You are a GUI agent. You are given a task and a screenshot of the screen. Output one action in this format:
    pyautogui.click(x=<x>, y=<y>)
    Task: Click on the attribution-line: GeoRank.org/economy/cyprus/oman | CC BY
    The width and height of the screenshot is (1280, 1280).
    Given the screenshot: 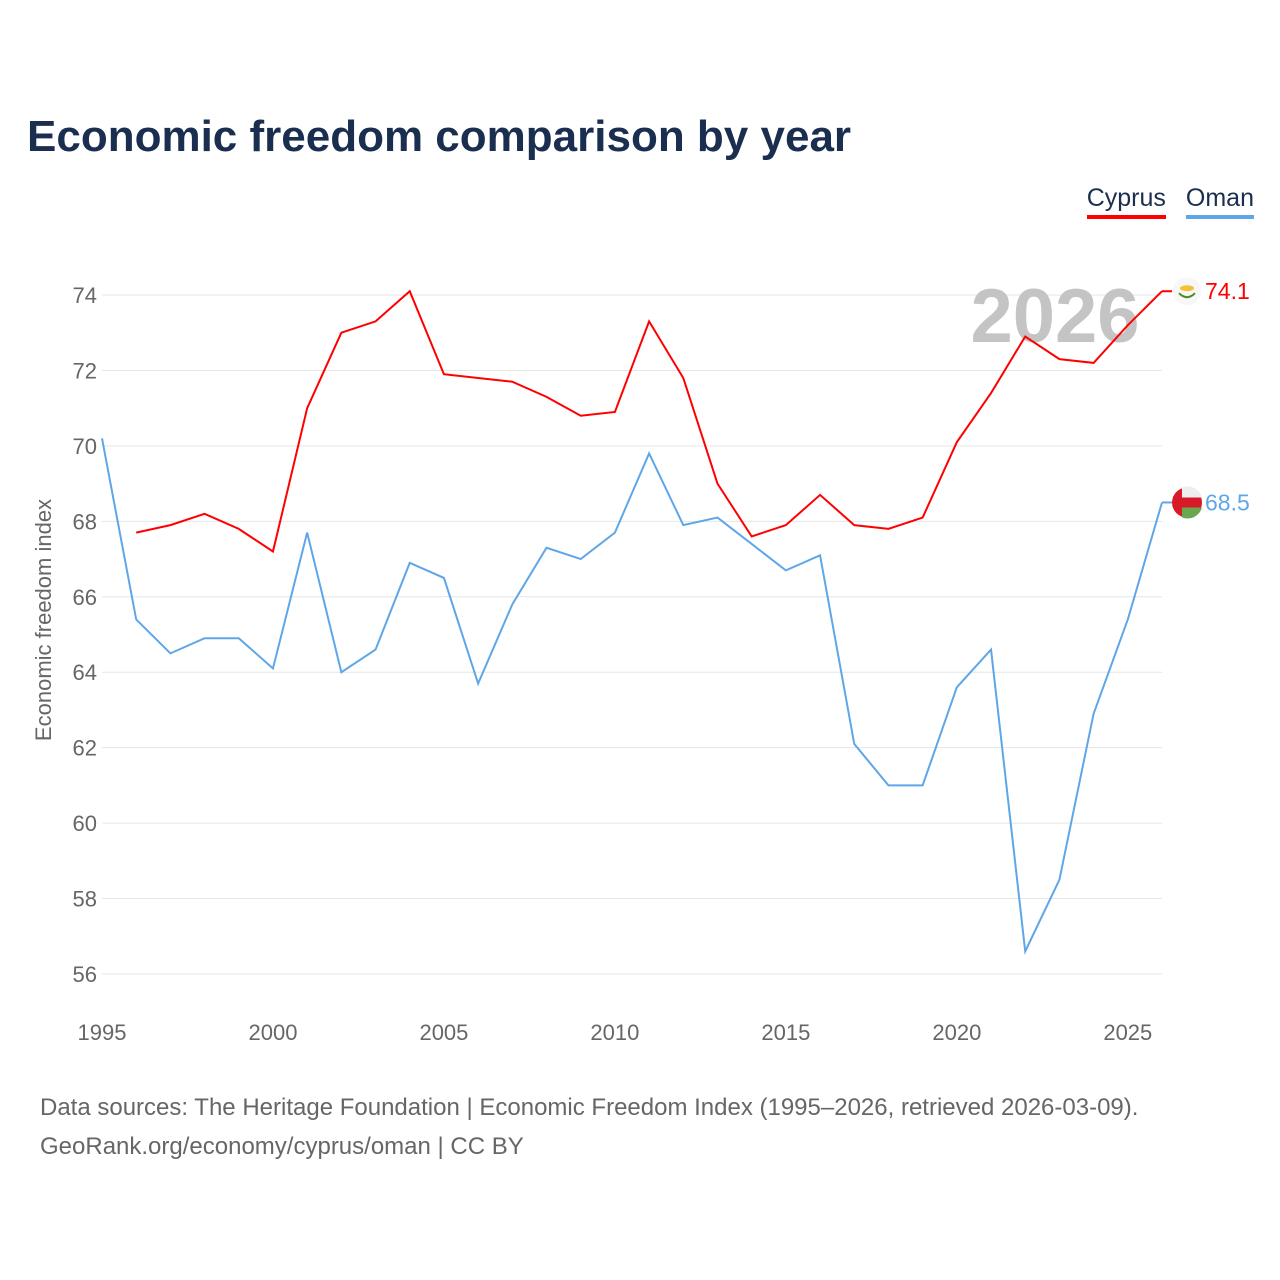 What is the action you would take?
    pyautogui.click(x=282, y=1146)
    